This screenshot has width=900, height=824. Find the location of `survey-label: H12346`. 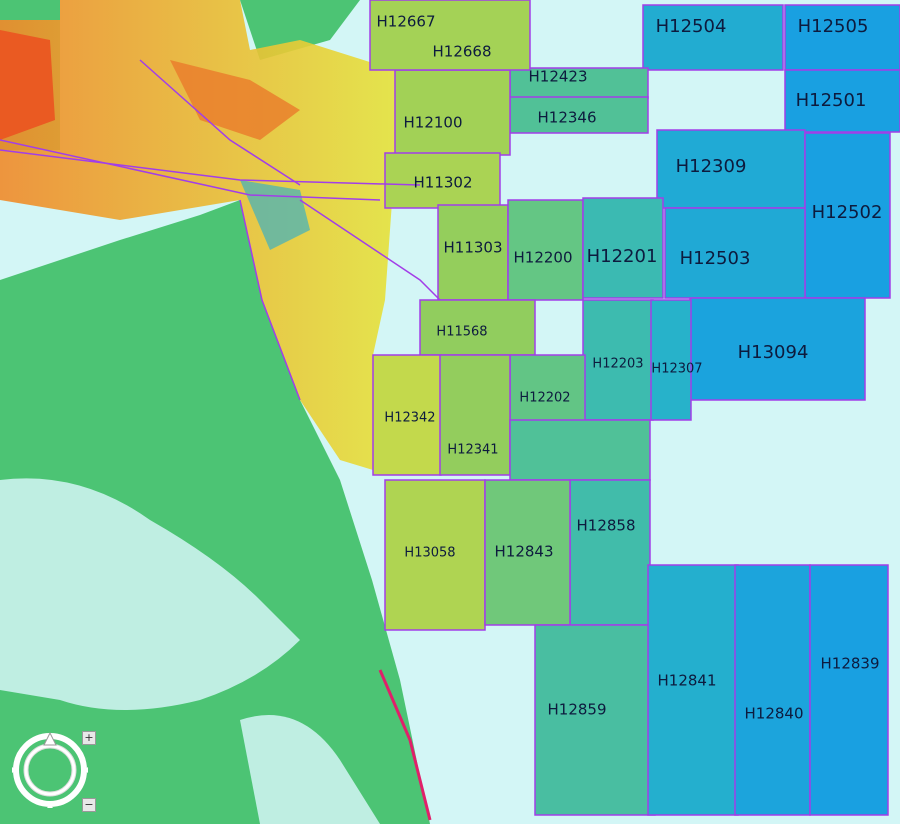

survey-label: H12346 is located at coordinates (567, 118).